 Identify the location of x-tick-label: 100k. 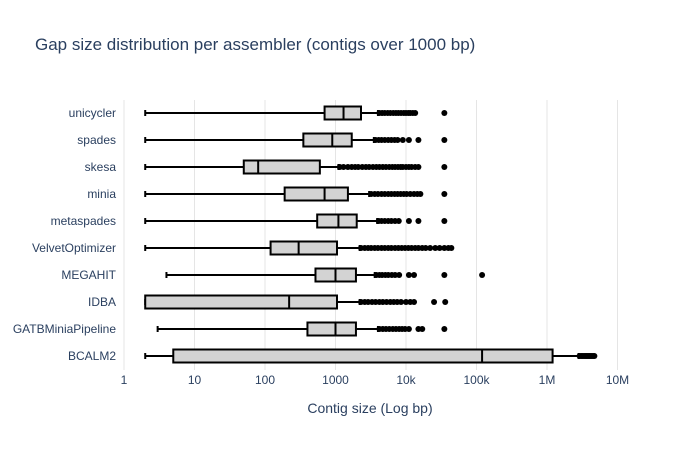
(476, 380).